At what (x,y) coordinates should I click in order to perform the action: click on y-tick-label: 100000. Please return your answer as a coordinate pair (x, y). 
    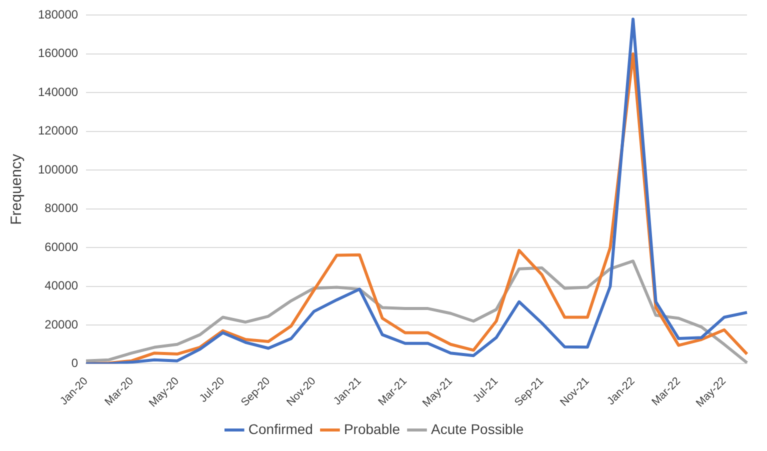
    Looking at the image, I should click on (58, 169).